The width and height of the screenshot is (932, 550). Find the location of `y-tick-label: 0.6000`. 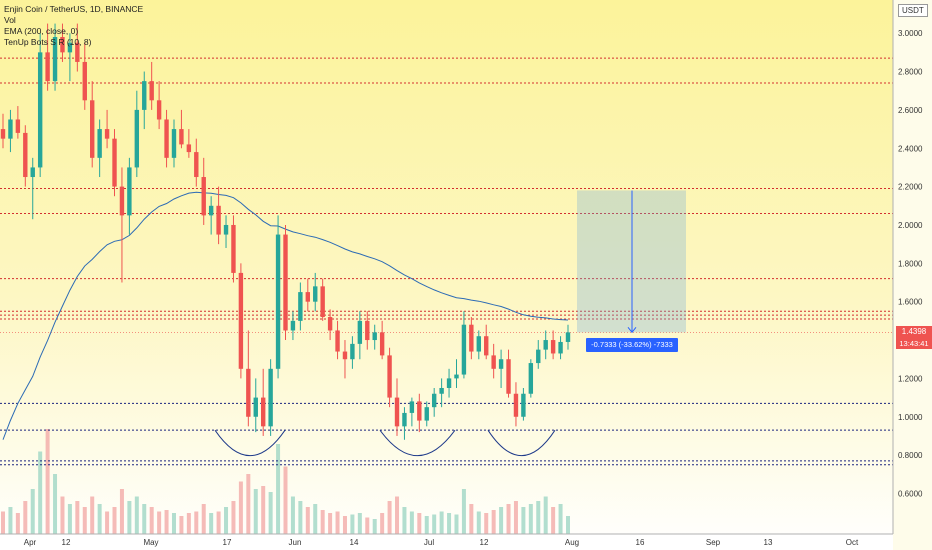

y-tick-label: 0.6000 is located at coordinates (910, 493).